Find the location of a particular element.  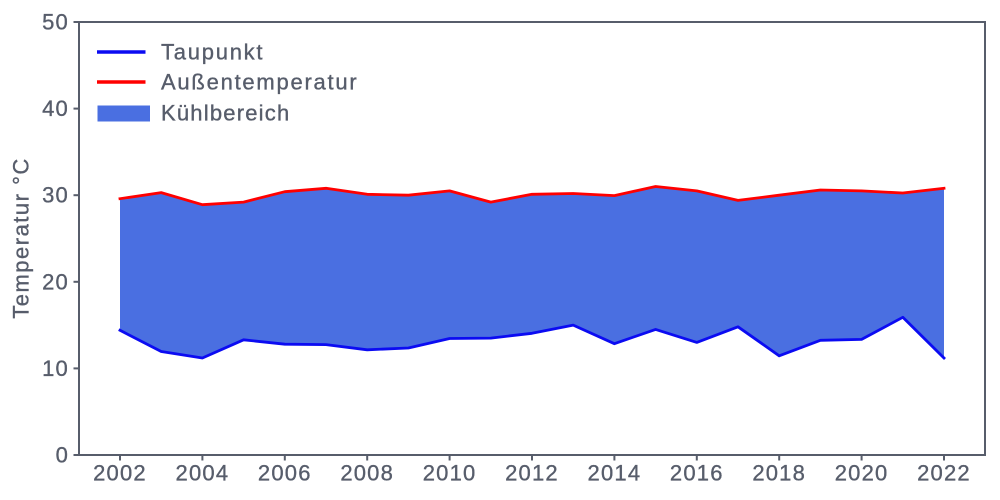

svg-text: Taupunkt is located at coordinates (212, 51).